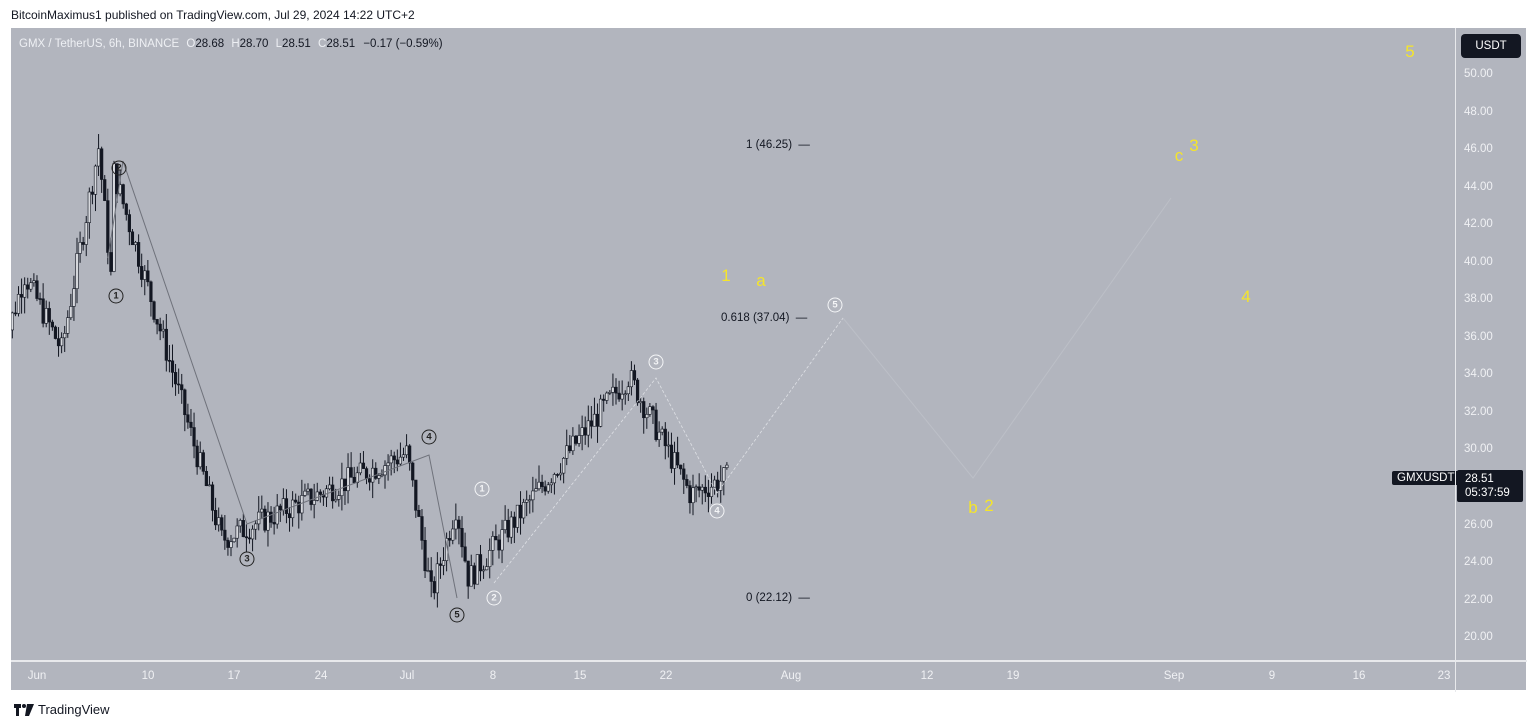 This screenshot has width=1536, height=728. What do you see at coordinates (1426, 478) in the screenshot?
I see `symbol-price-tag: GMXUSDT` at bounding box center [1426, 478].